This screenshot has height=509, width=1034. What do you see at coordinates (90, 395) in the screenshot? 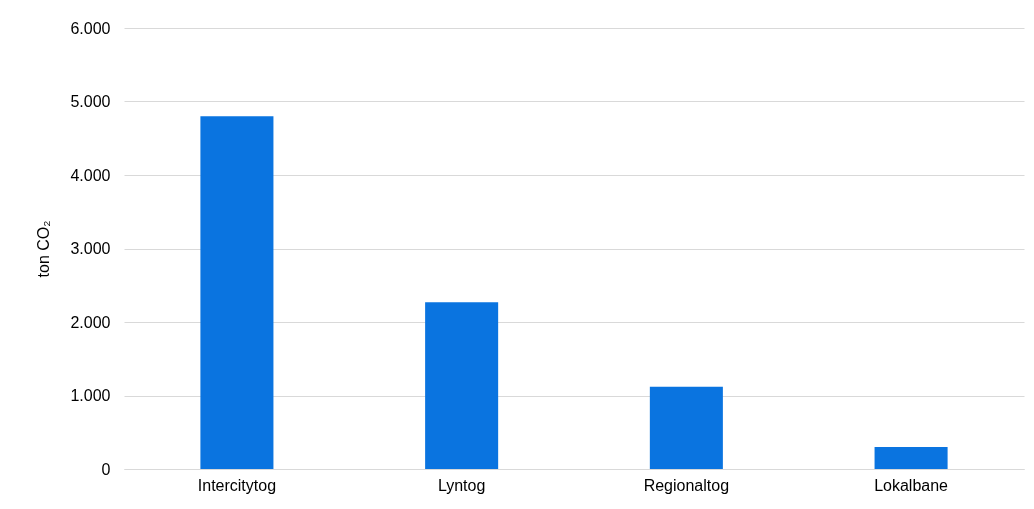
I see `y-tick-label: 1.000` at bounding box center [90, 395].